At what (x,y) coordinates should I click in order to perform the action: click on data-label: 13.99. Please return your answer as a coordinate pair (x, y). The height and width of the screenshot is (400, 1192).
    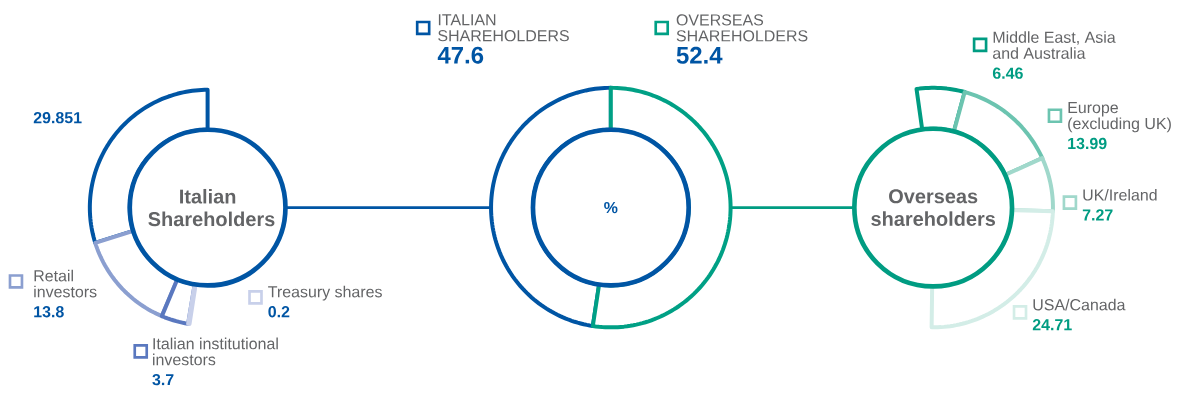
    Looking at the image, I should click on (1087, 143).